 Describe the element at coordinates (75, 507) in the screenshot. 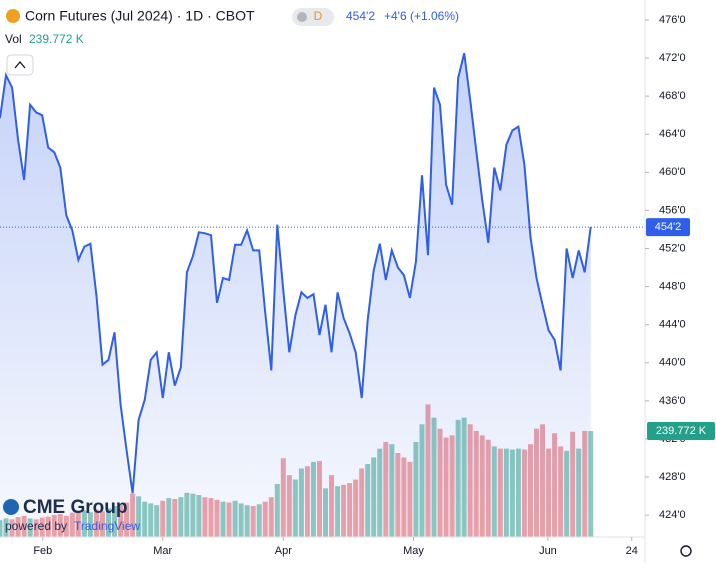

I see `watermark: CME Group` at that location.